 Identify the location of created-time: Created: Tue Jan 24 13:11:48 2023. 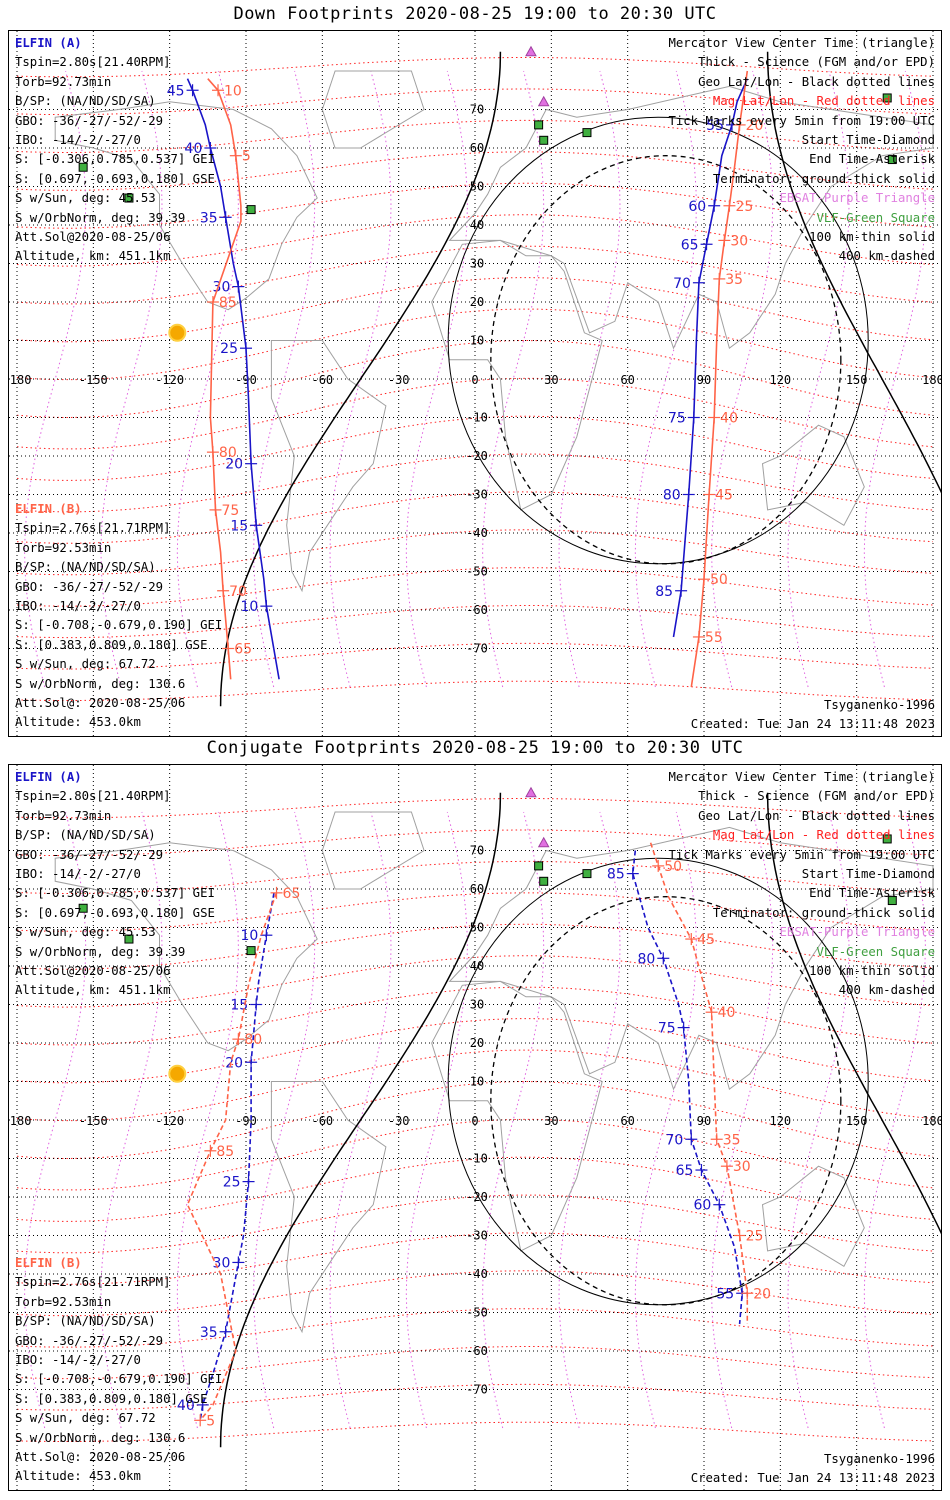
(812, 1478).